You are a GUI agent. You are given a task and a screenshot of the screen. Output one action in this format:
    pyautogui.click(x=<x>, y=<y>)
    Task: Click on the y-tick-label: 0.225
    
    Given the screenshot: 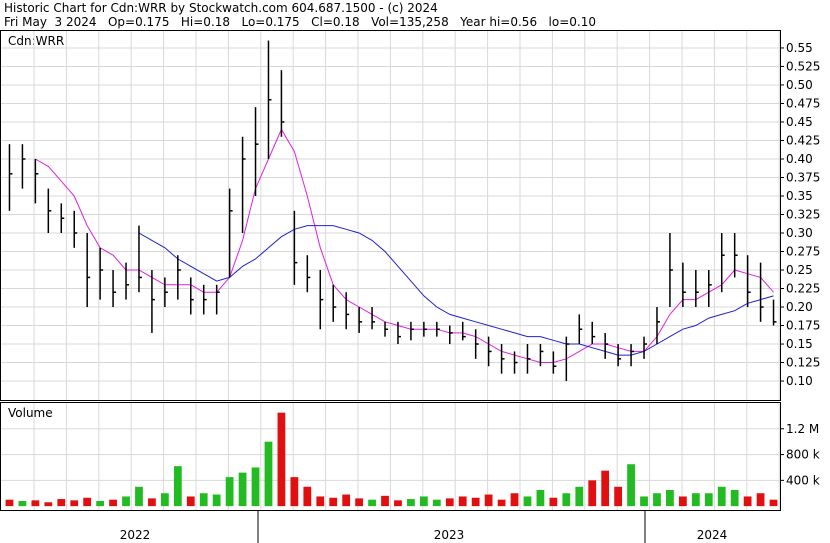 What is the action you would take?
    pyautogui.click(x=803, y=289)
    